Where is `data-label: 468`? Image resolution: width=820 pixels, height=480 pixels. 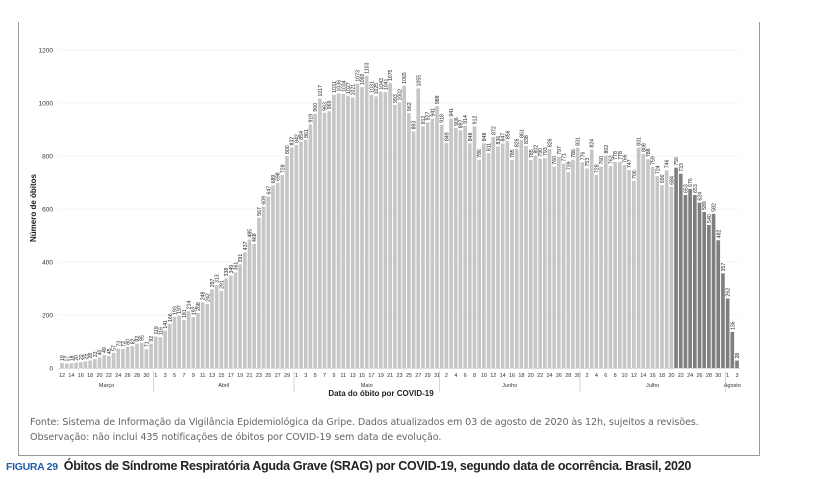 data-label: 468 is located at coordinates (255, 237).